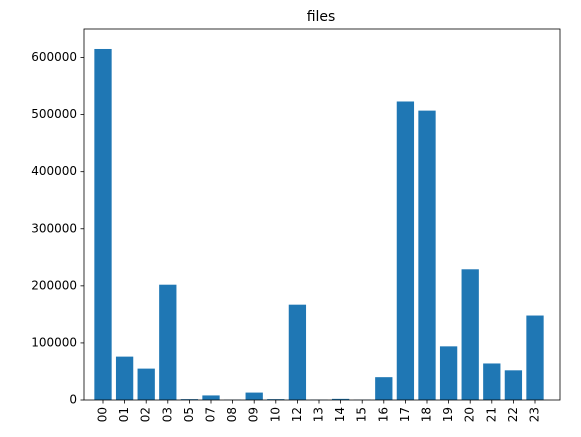 Image resolution: width=581 pixels, height=437 pixels. Describe the element at coordinates (319, 414) in the screenshot. I see `x-tick-label-13: 13` at that location.